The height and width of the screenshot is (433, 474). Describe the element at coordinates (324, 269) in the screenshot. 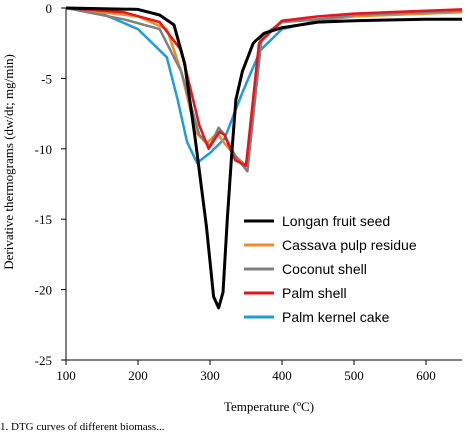

I see `legend-label: Coconut shell` at that location.